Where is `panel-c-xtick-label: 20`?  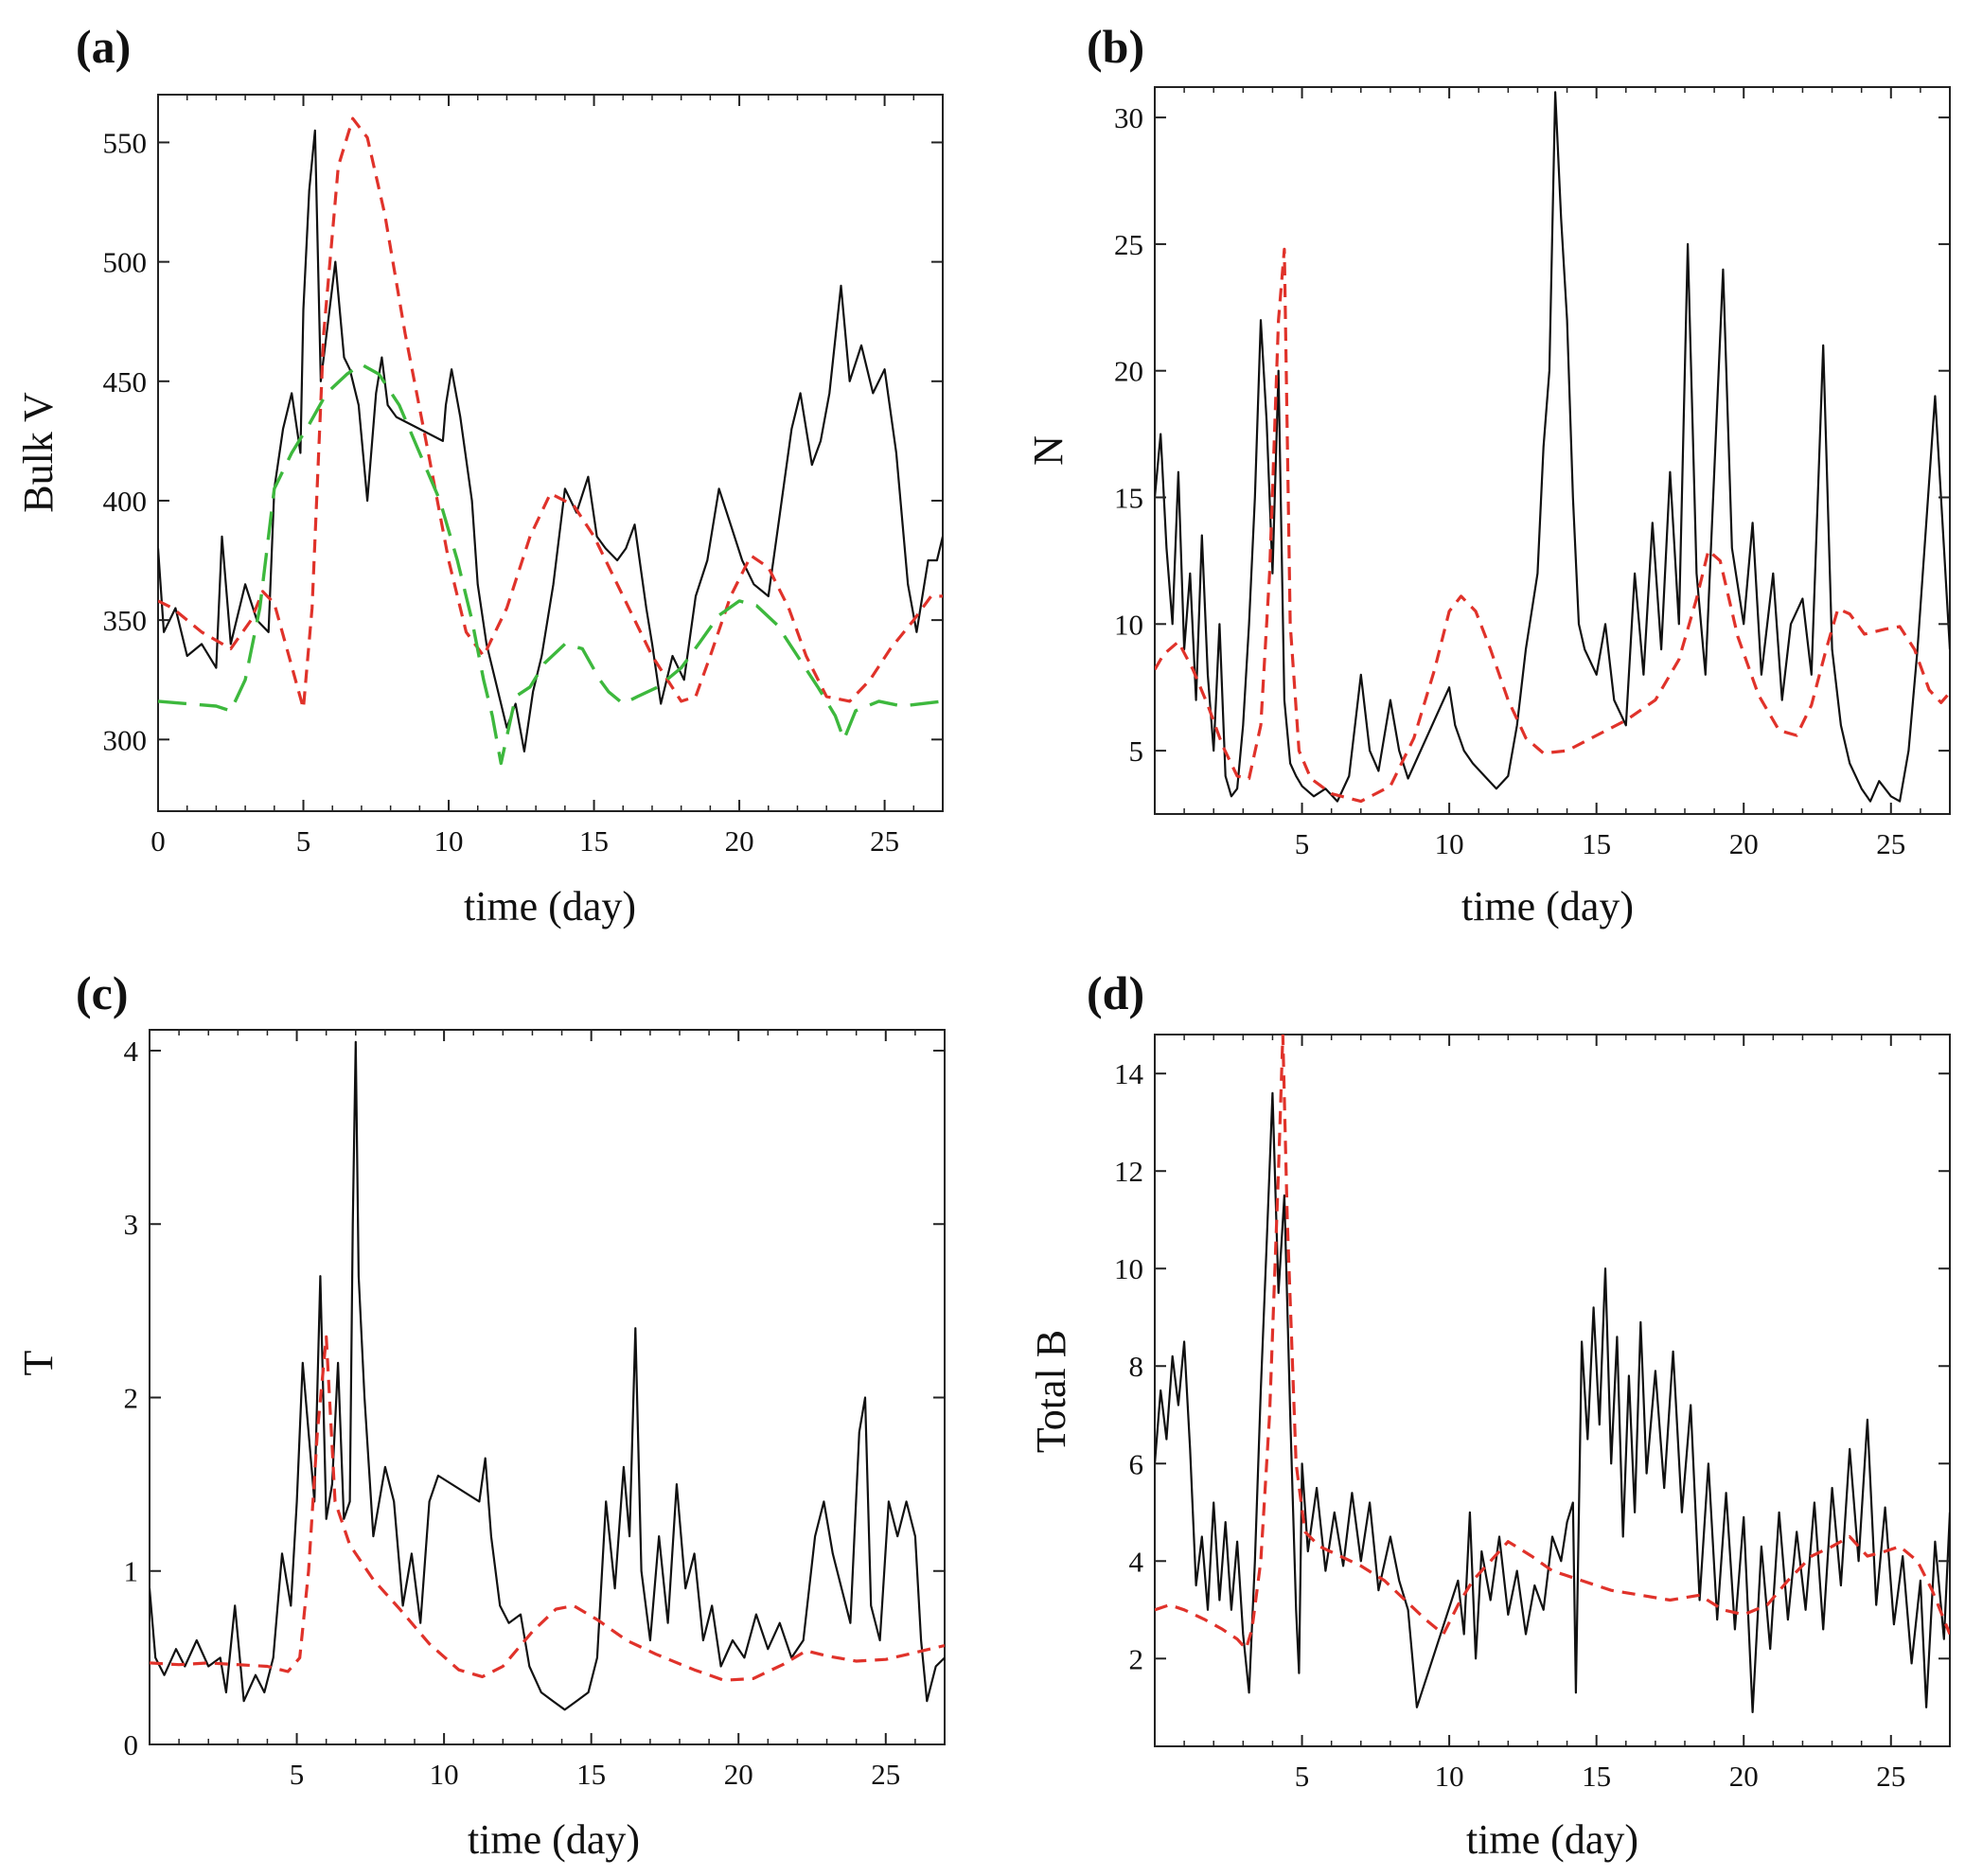 panel-c-xtick-label: 20 is located at coordinates (738, 1774).